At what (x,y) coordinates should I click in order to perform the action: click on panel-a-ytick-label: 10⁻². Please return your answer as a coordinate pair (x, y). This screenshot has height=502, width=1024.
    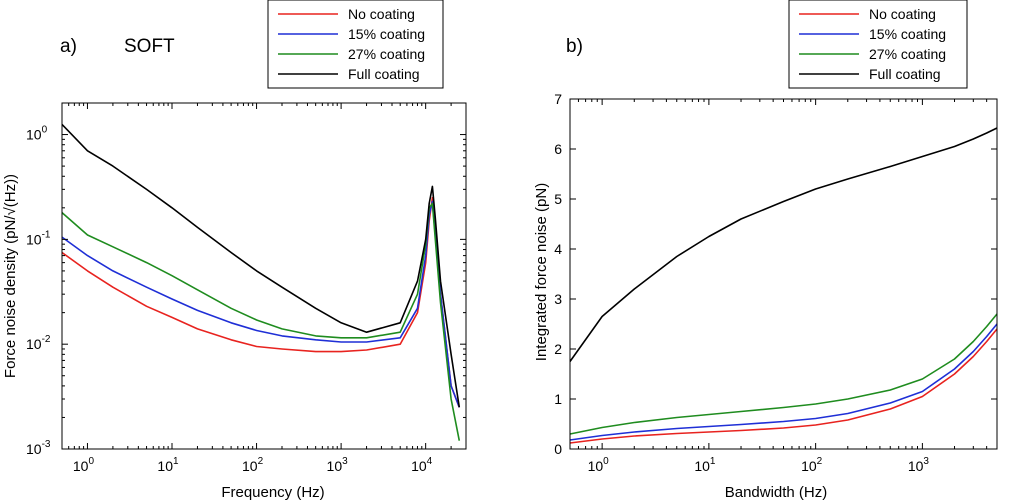
    Looking at the image, I should click on (38, 343).